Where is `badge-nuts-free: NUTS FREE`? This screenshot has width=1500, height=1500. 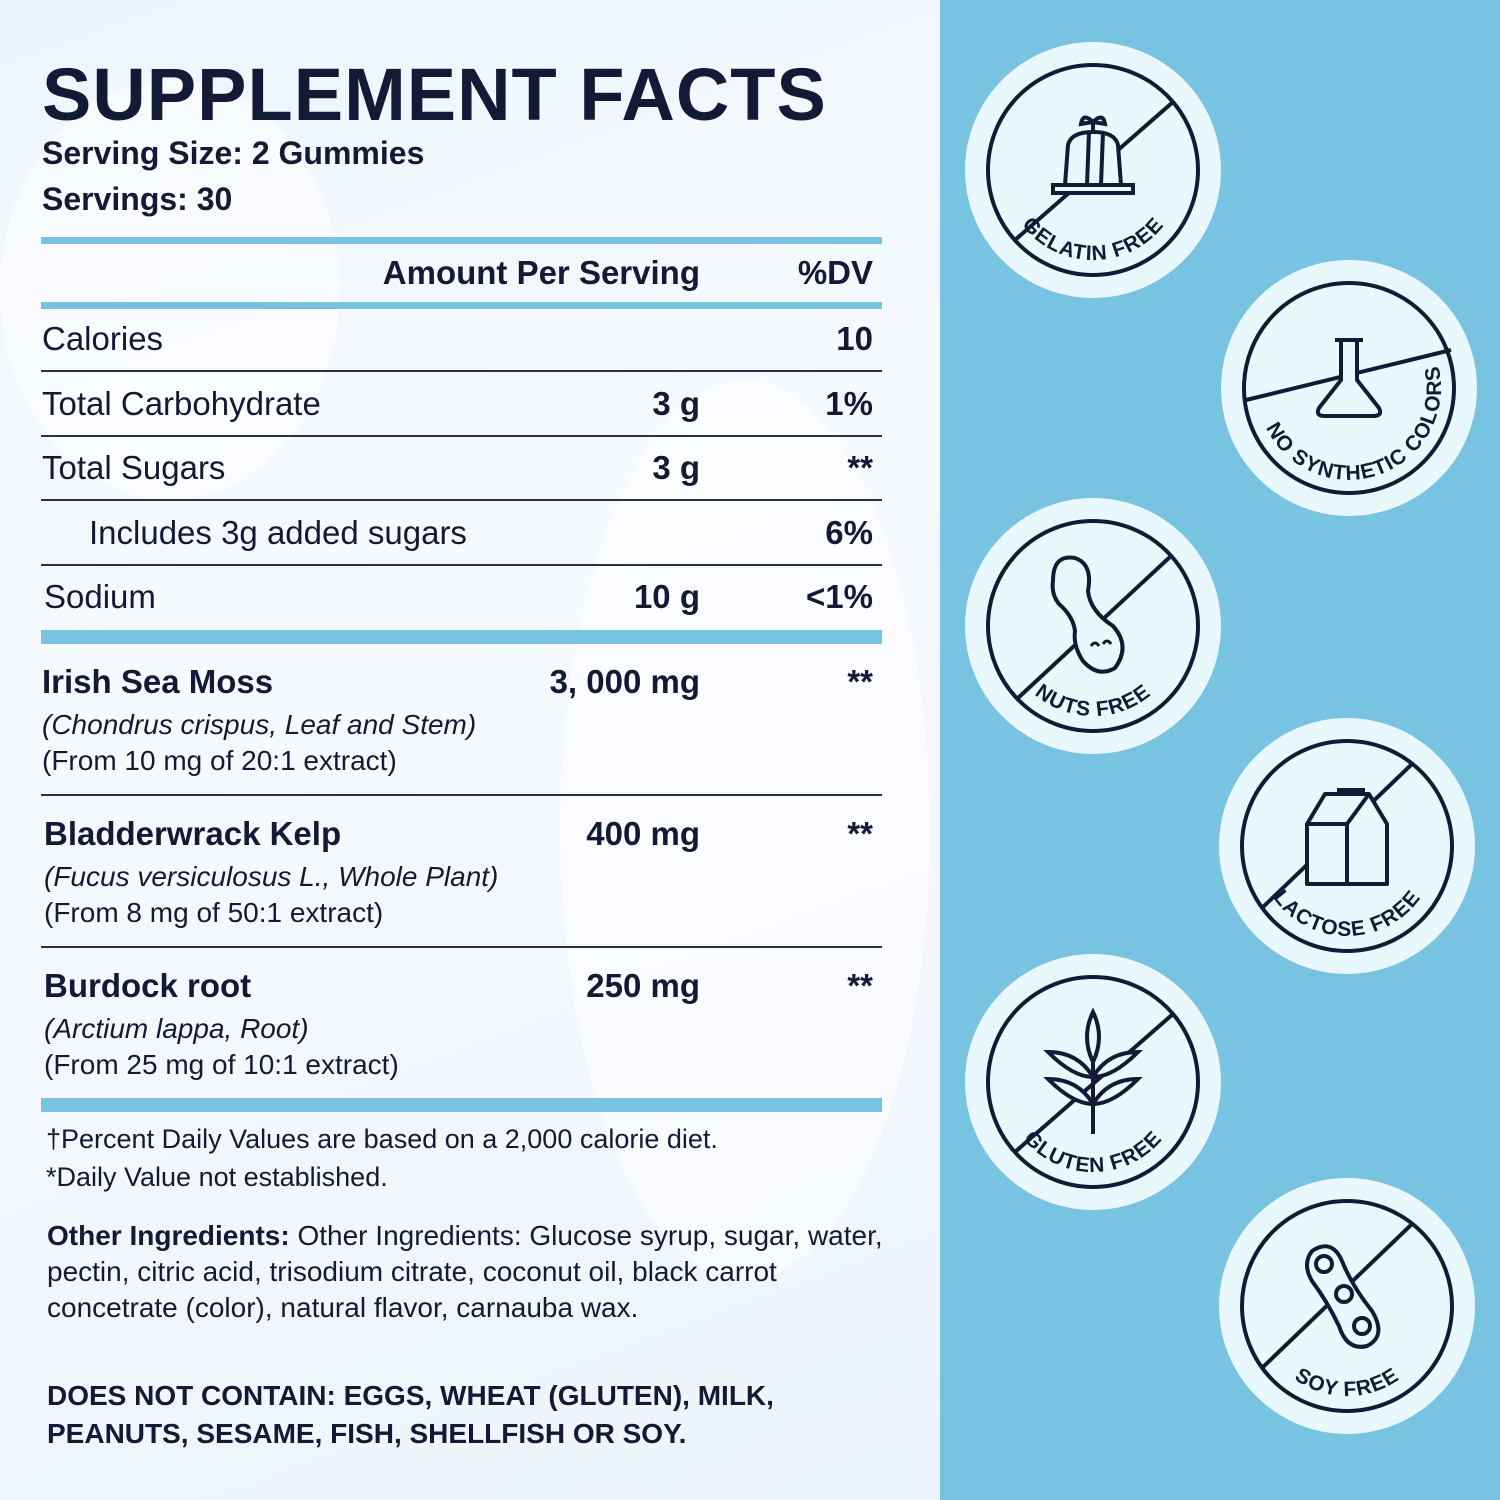
badge-nuts-free: NUTS FREE is located at coordinates (1093, 626).